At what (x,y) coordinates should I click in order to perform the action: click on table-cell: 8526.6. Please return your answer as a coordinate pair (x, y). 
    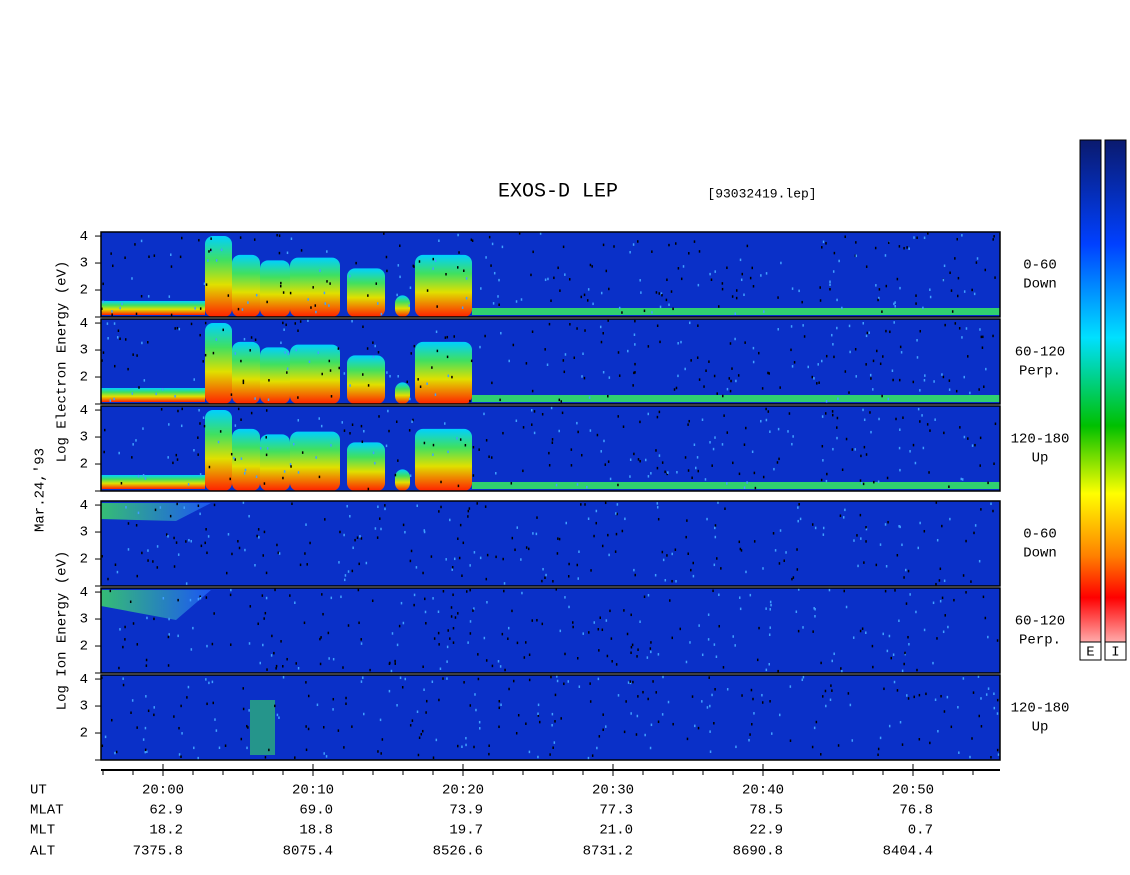
    Looking at the image, I should click on (458, 852).